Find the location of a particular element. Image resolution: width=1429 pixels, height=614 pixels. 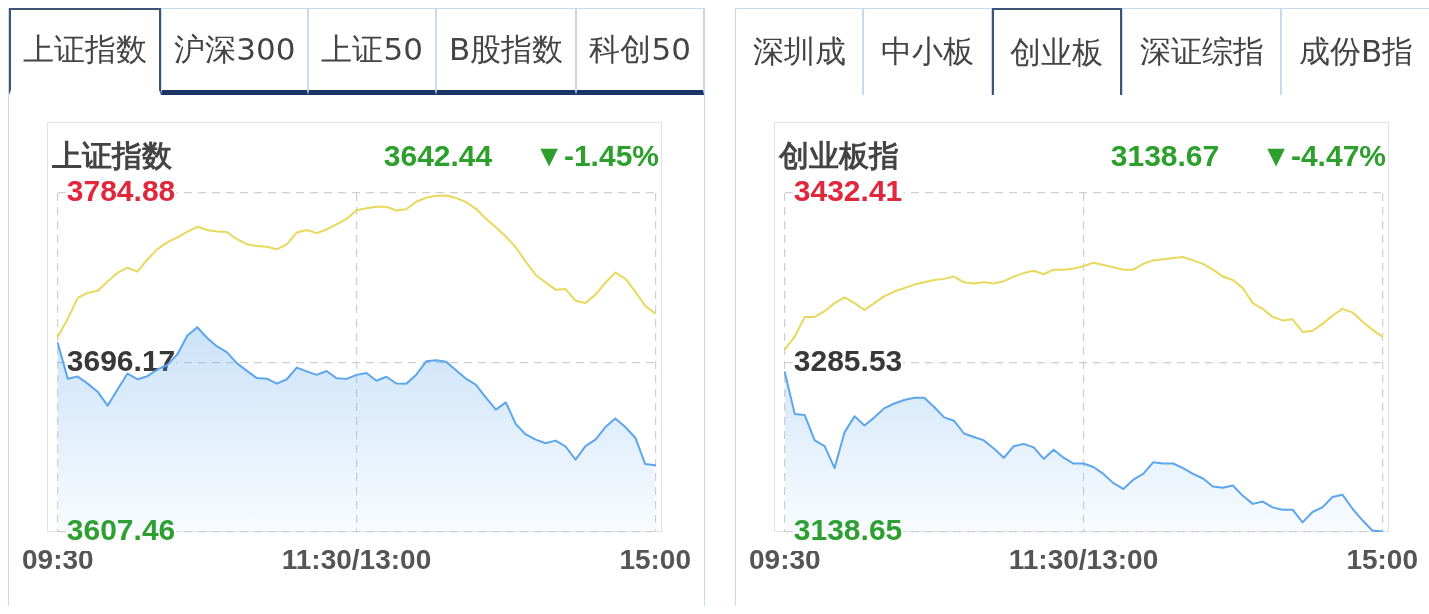

tab: 成份B指 is located at coordinates (1355, 51).